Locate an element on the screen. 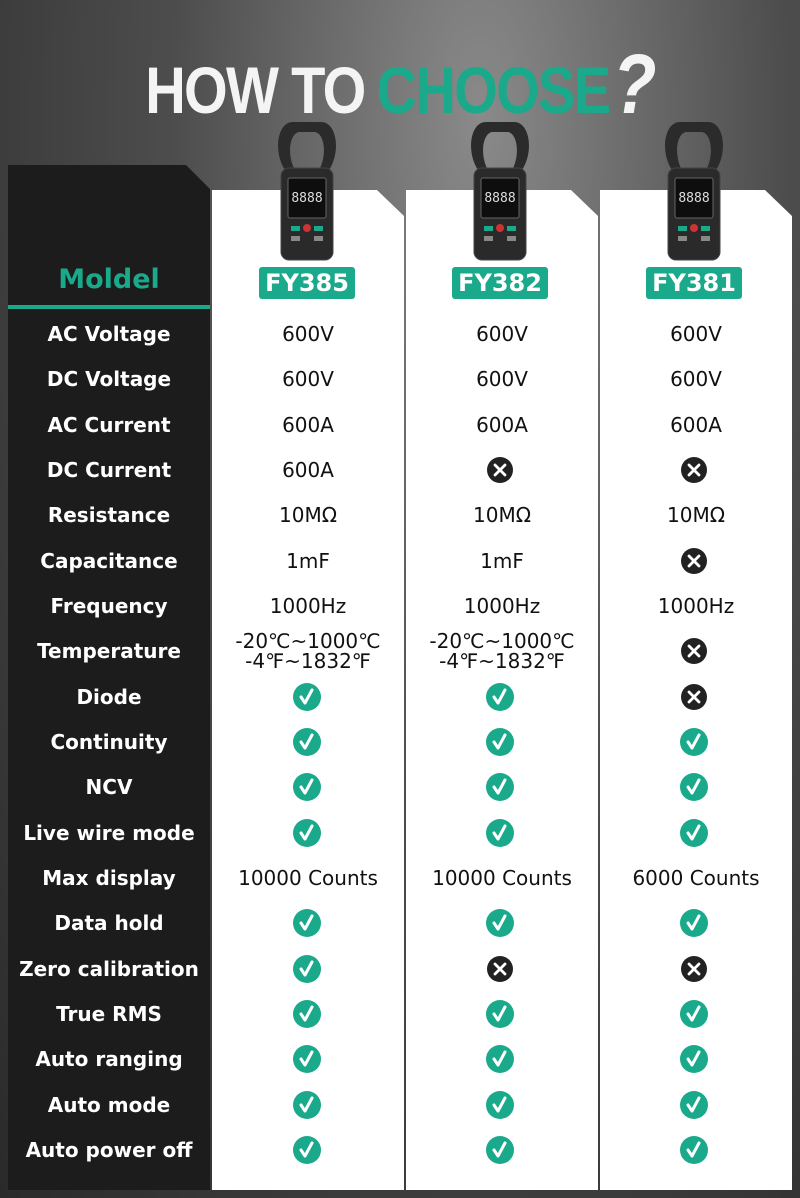 The image size is (800, 1198). feature-label: DC Current is located at coordinates (109, 469).